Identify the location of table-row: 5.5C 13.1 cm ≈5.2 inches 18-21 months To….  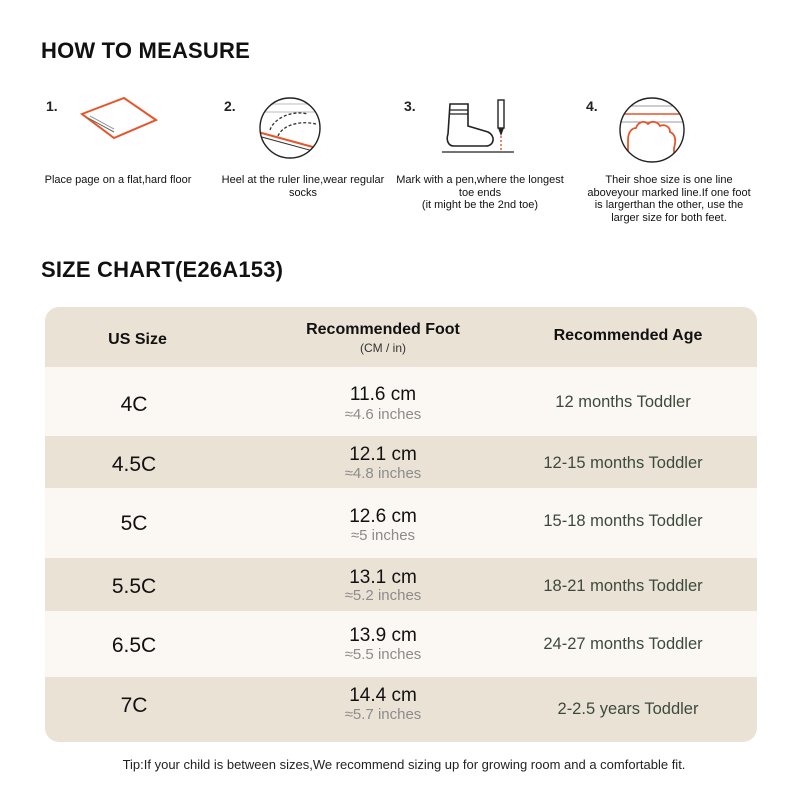
(401, 584).